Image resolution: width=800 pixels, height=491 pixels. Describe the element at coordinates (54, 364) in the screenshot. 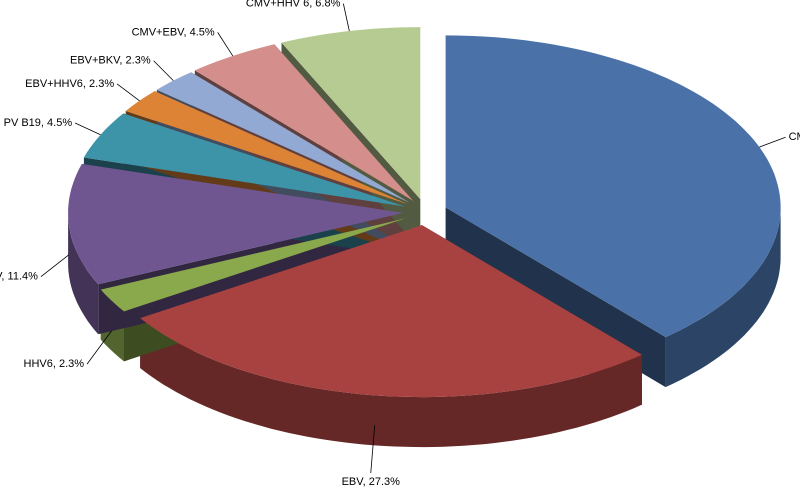

I see `data-label: HHV6, 2.3%` at that location.